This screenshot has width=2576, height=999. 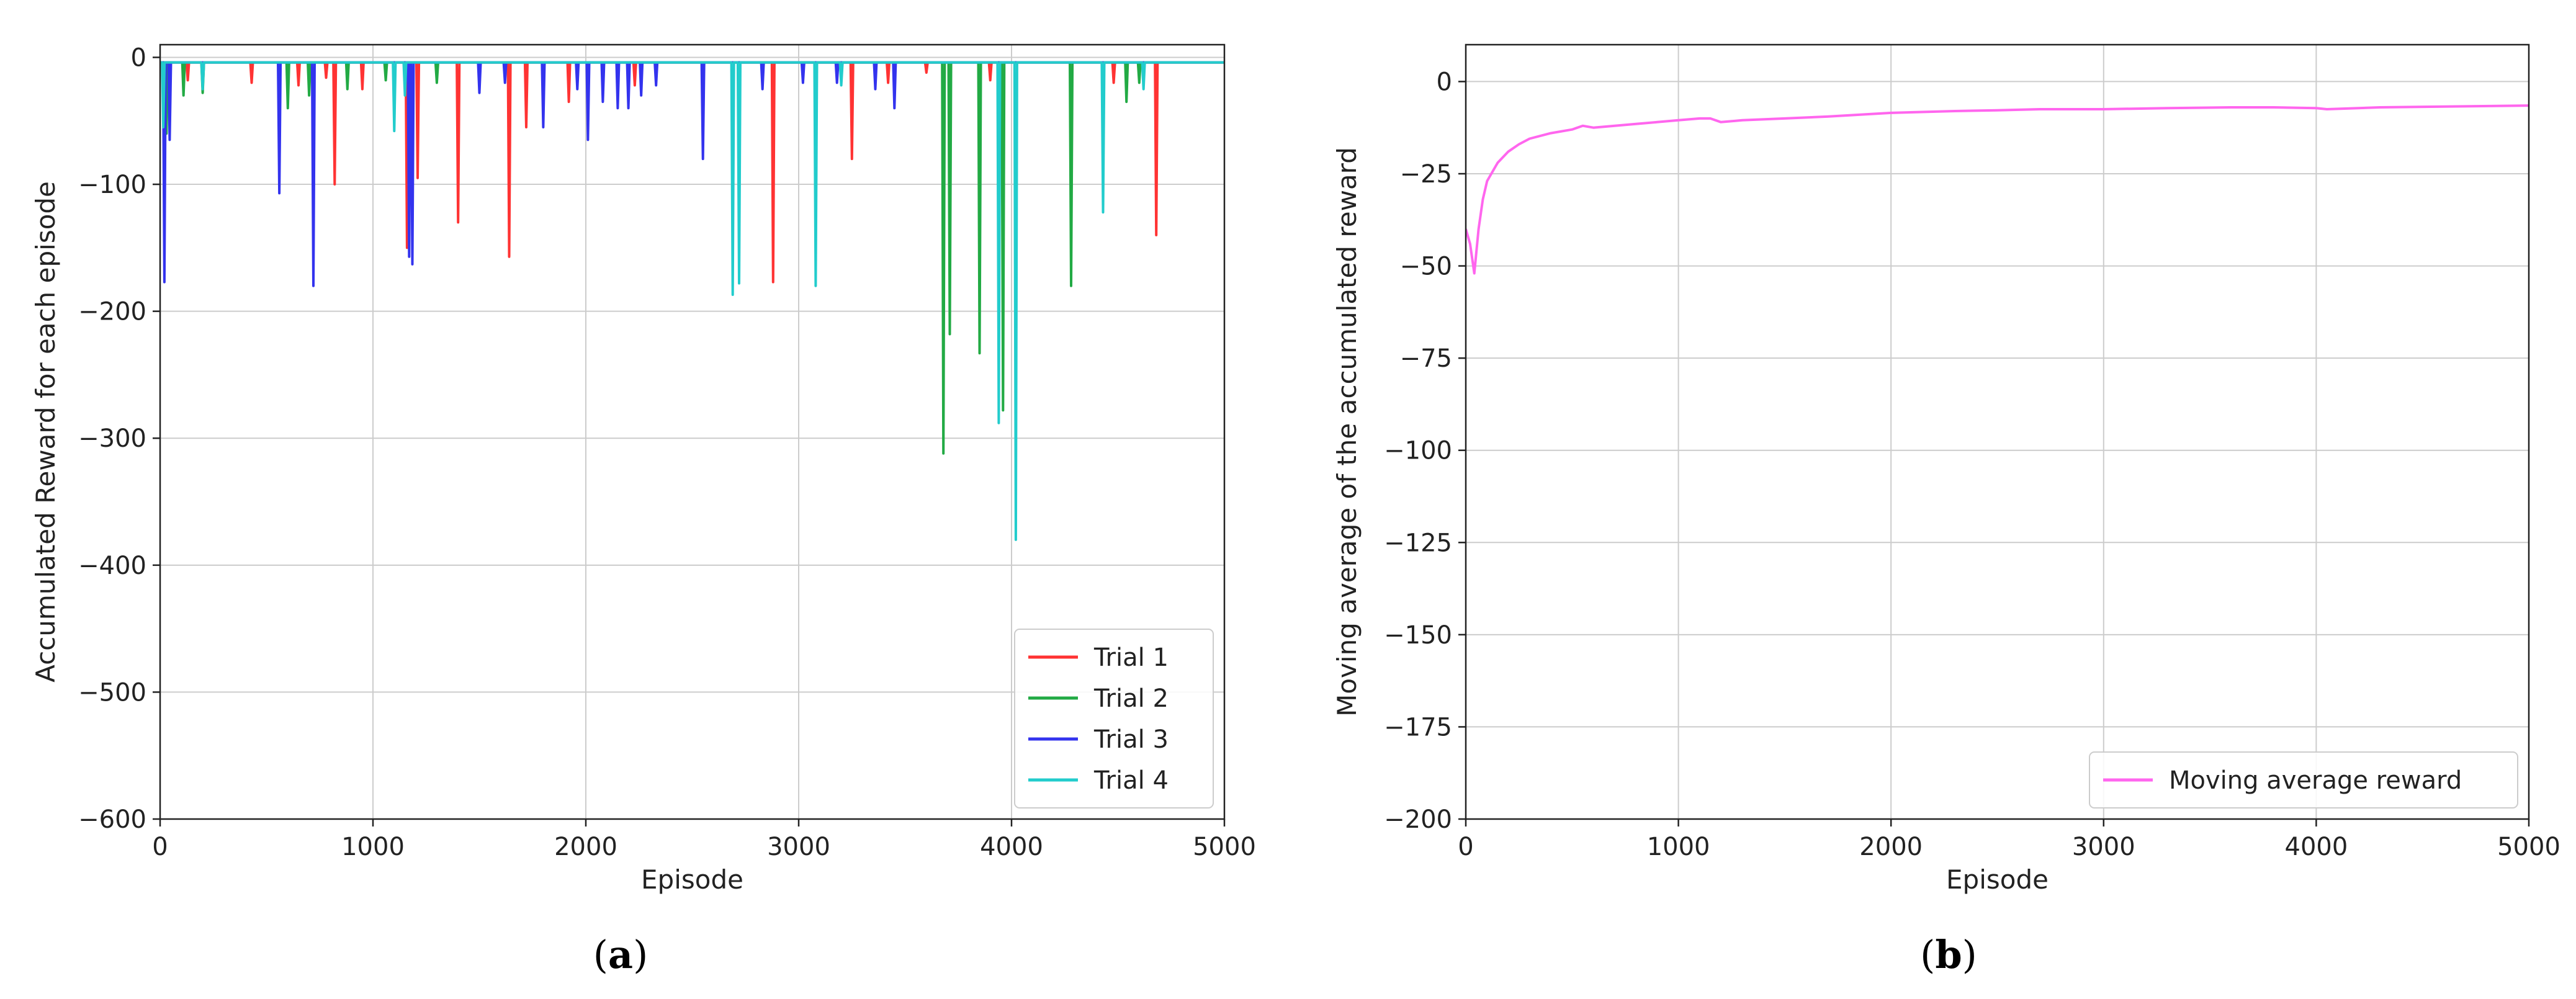 I want to click on panel-label-b: (b), so click(x=1948, y=955).